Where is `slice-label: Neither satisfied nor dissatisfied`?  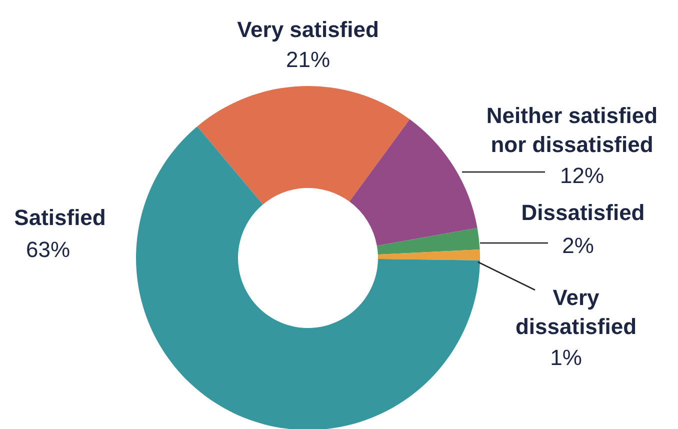
slice-label: Neither satisfied nor dissatisfied is located at coordinates (572, 130).